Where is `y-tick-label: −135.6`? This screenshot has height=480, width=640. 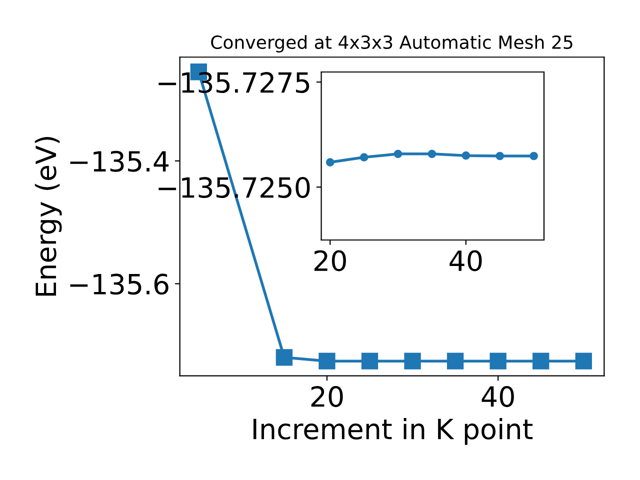
y-tick-label: −135.6 is located at coordinates (119, 284).